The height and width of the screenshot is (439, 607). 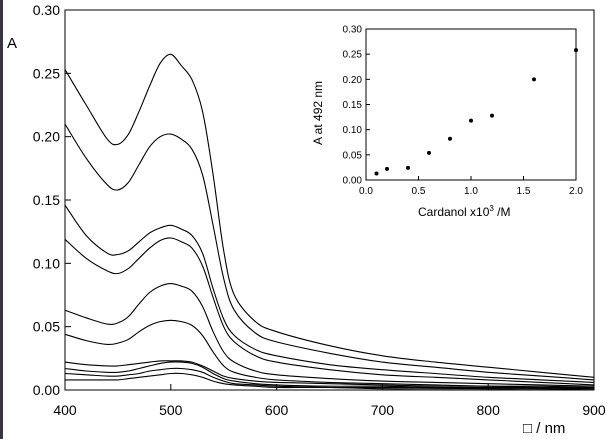 I want to click on inset-x-tick-label: 0.0, so click(x=366, y=191).